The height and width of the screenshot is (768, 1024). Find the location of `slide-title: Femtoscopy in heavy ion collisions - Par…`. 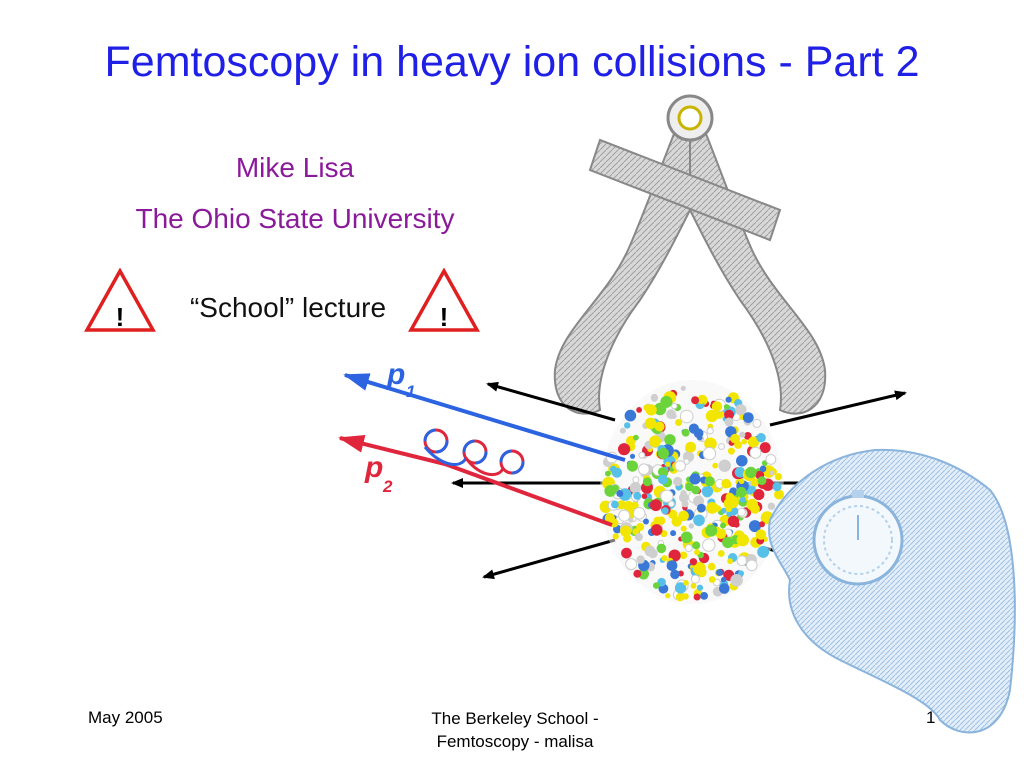

slide-title: Femtoscopy in heavy ion collisions - Par… is located at coordinates (512, 62).